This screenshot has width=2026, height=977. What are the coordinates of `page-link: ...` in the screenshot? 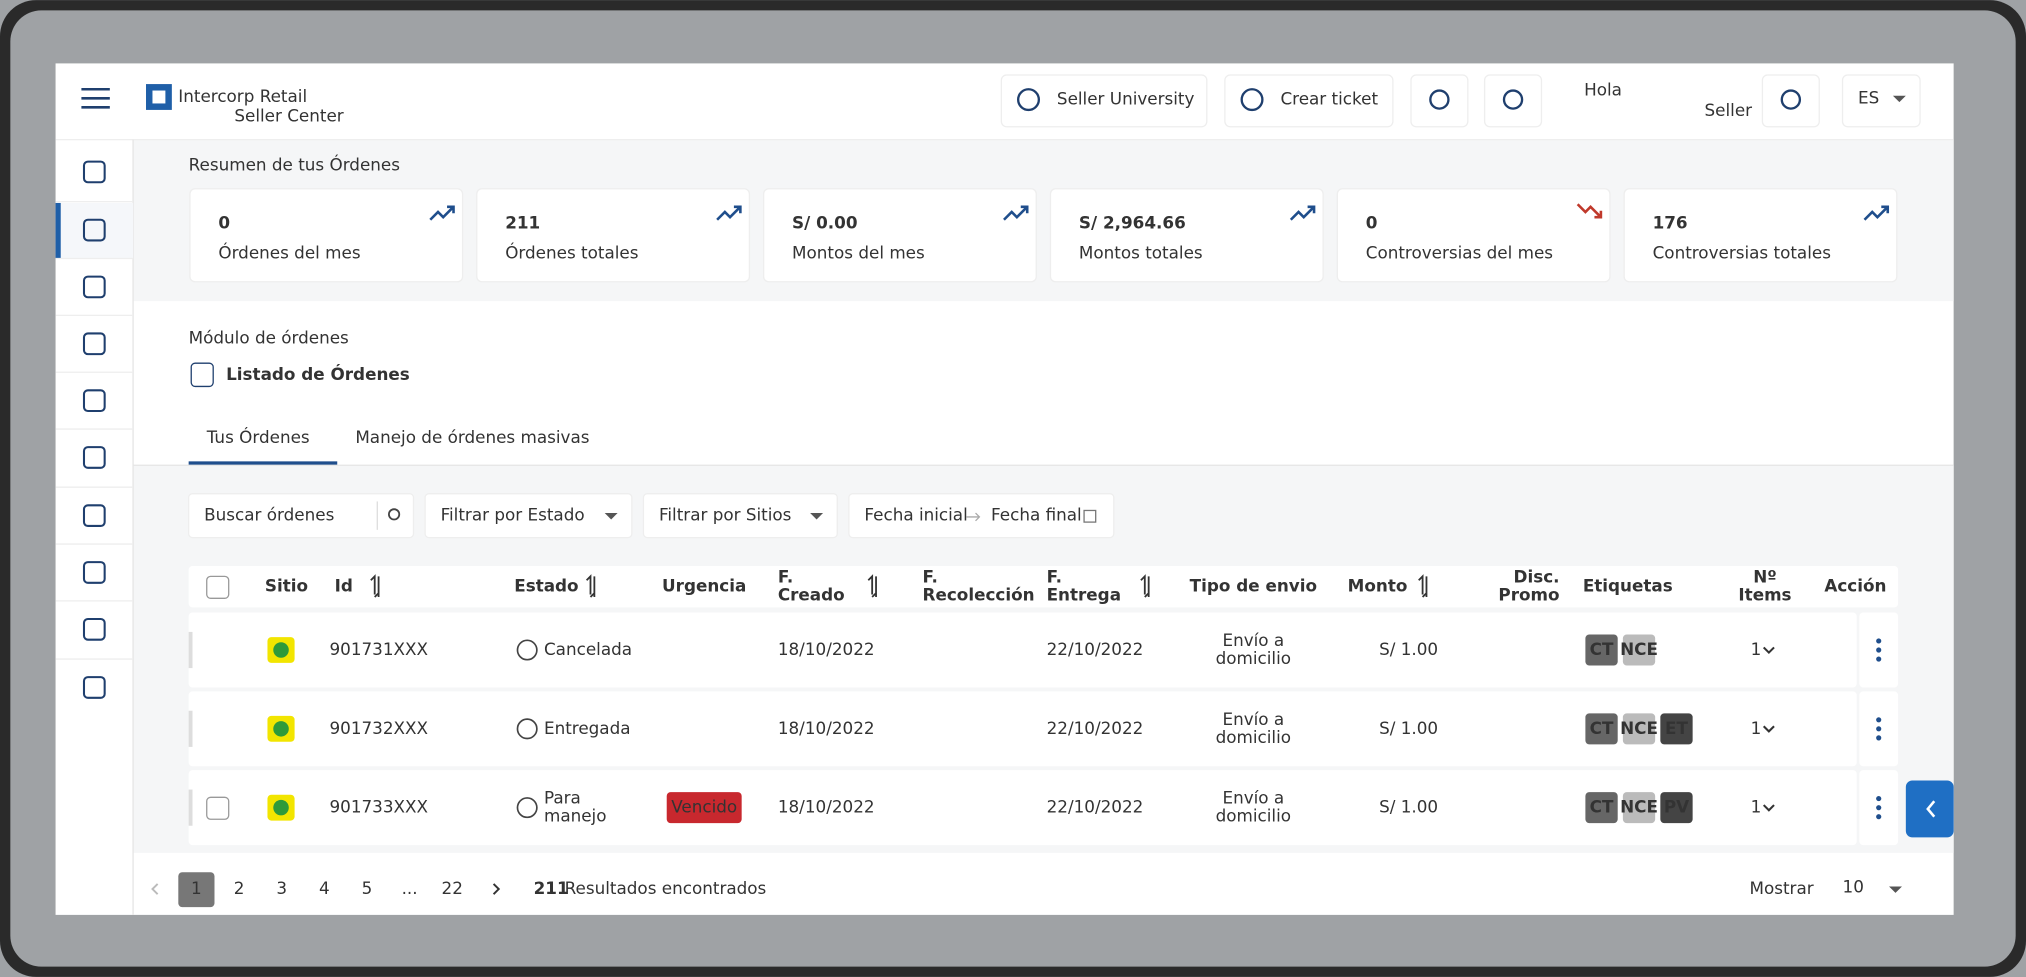 It's located at (410, 888).